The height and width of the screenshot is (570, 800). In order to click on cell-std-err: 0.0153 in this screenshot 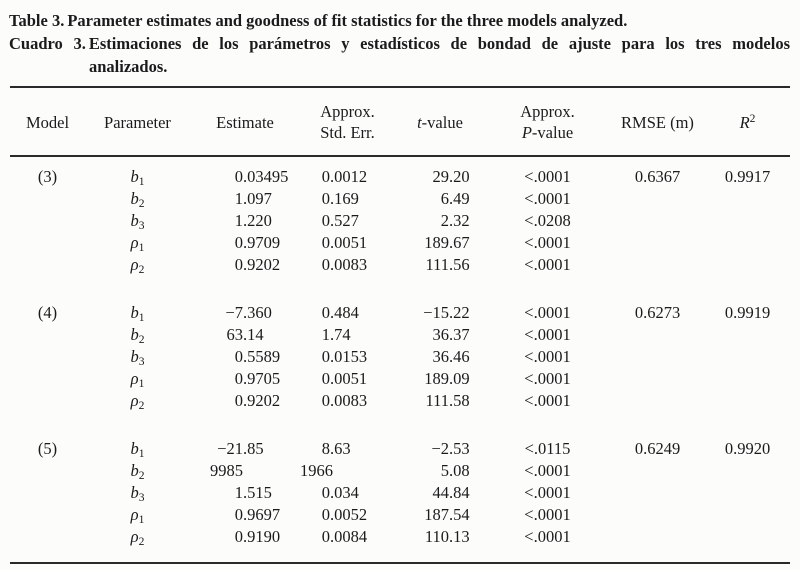, I will do `click(344, 356)`.